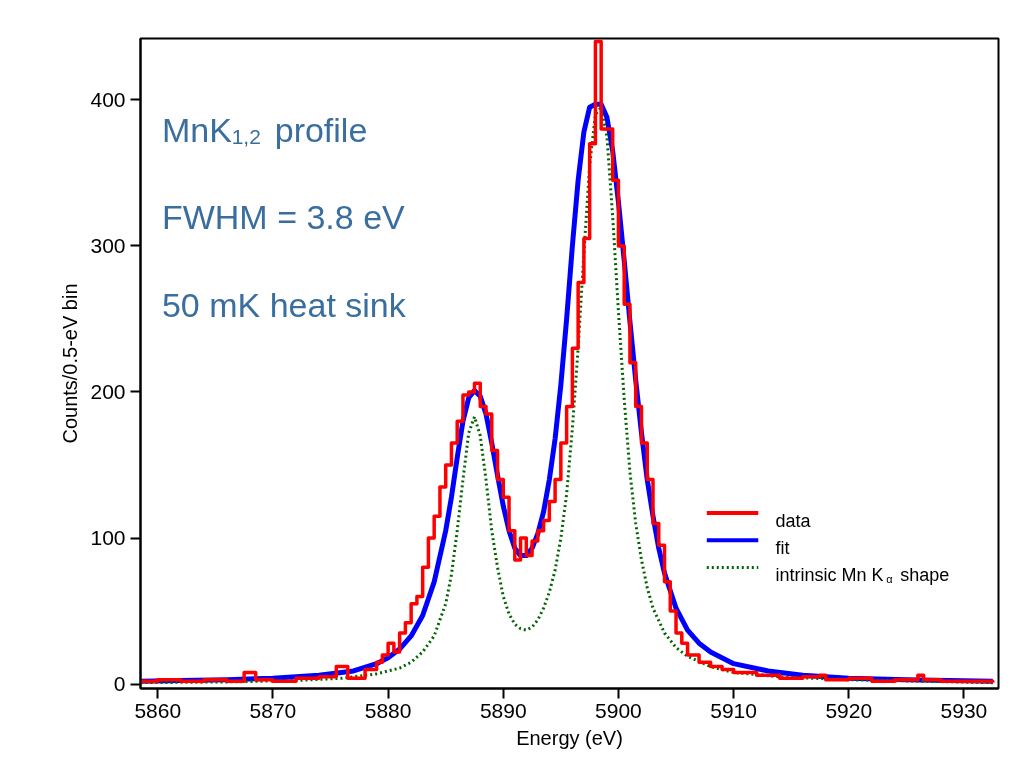 Image resolution: width=1023 pixels, height=780 pixels. What do you see at coordinates (108, 99) in the screenshot?
I see `y-tick-label: 400` at bounding box center [108, 99].